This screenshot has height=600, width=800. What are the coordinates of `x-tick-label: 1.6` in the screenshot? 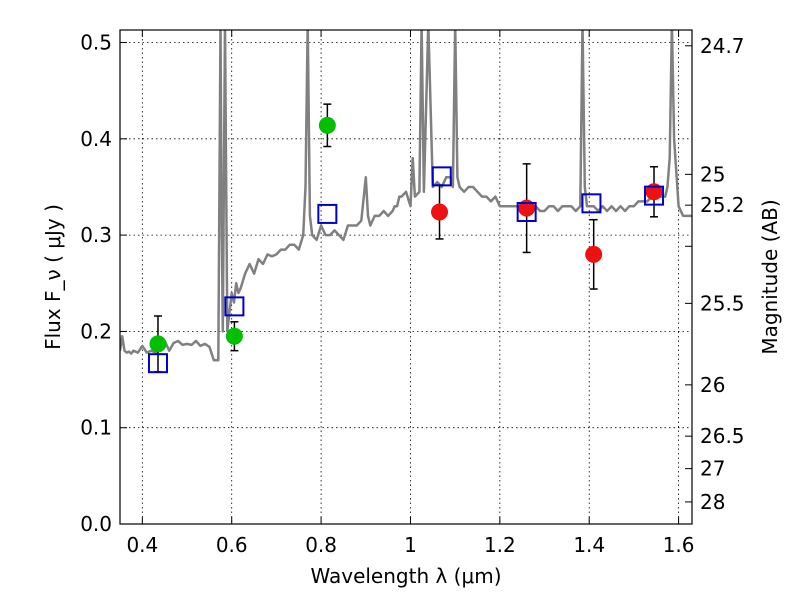 It's located at (679, 545).